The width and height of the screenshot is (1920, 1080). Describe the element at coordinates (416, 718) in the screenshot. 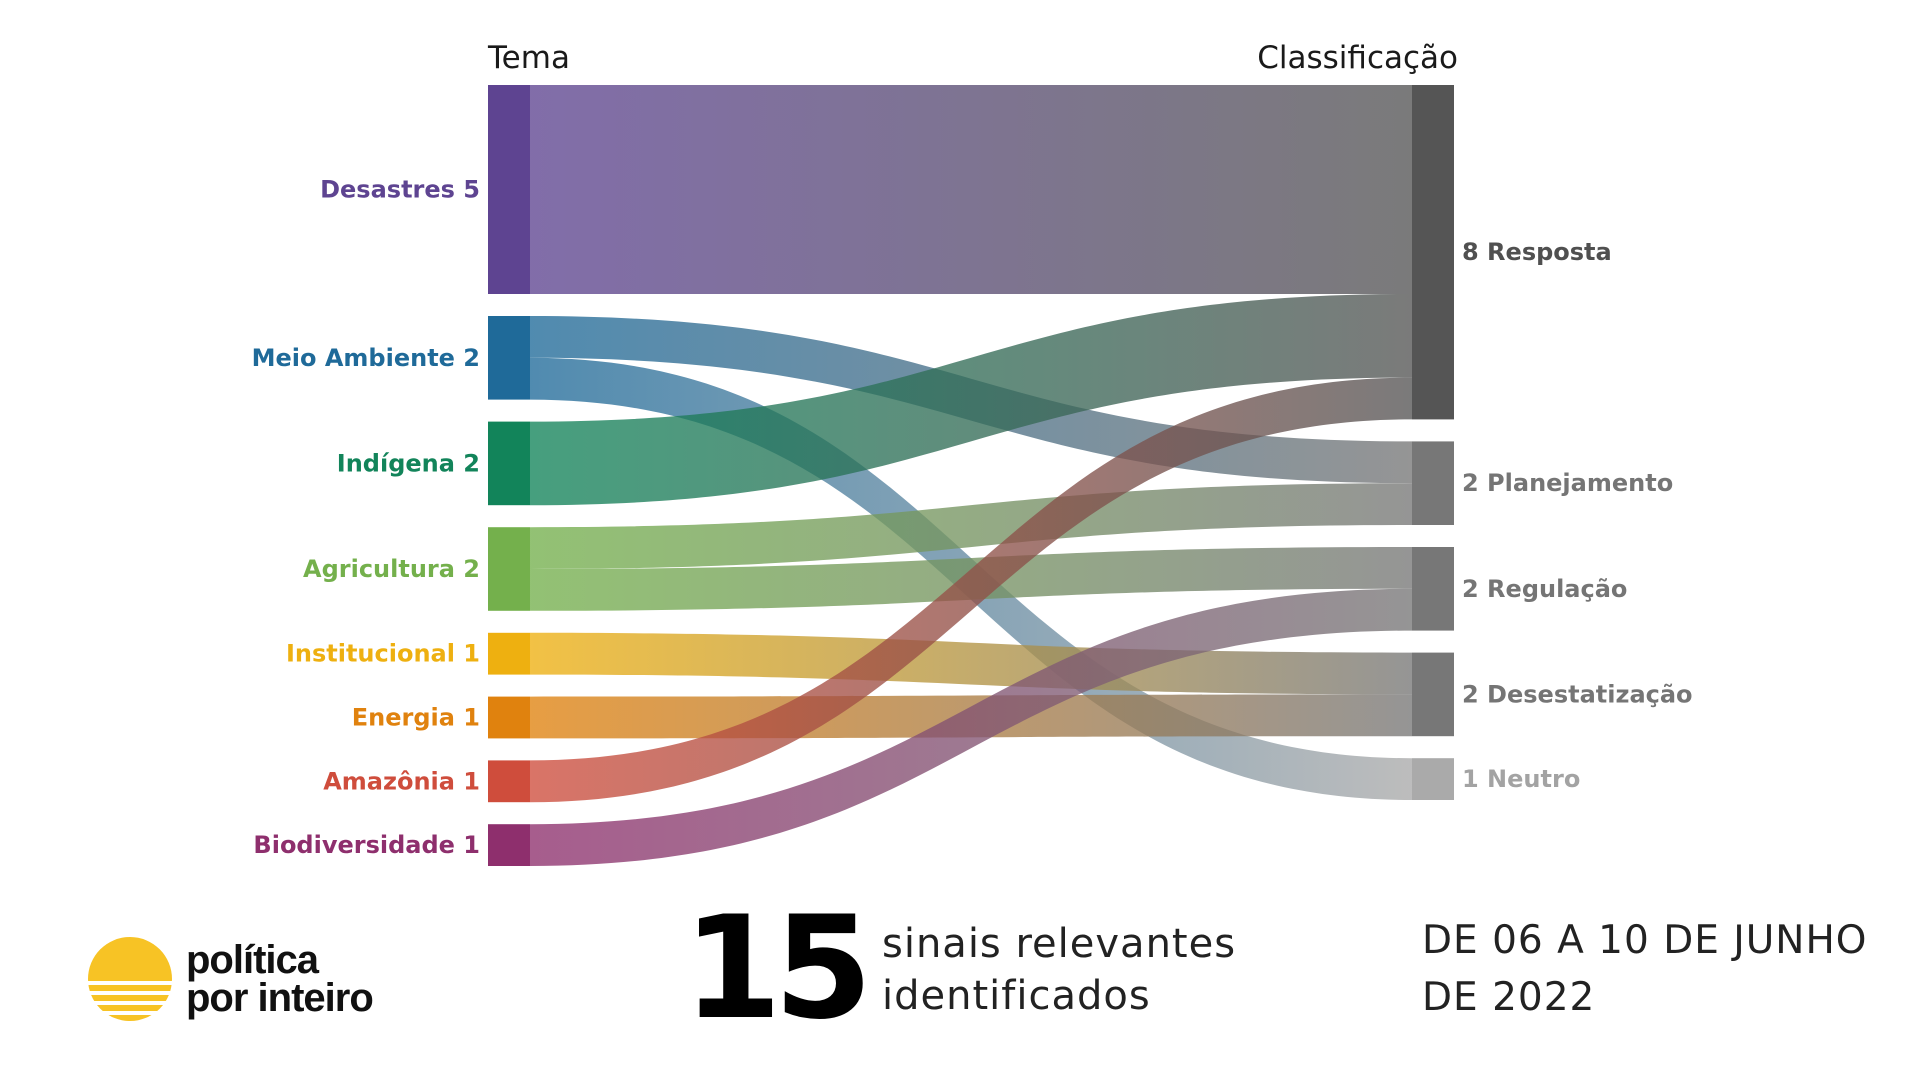

I see `source-label-energia: Energia 1` at that location.